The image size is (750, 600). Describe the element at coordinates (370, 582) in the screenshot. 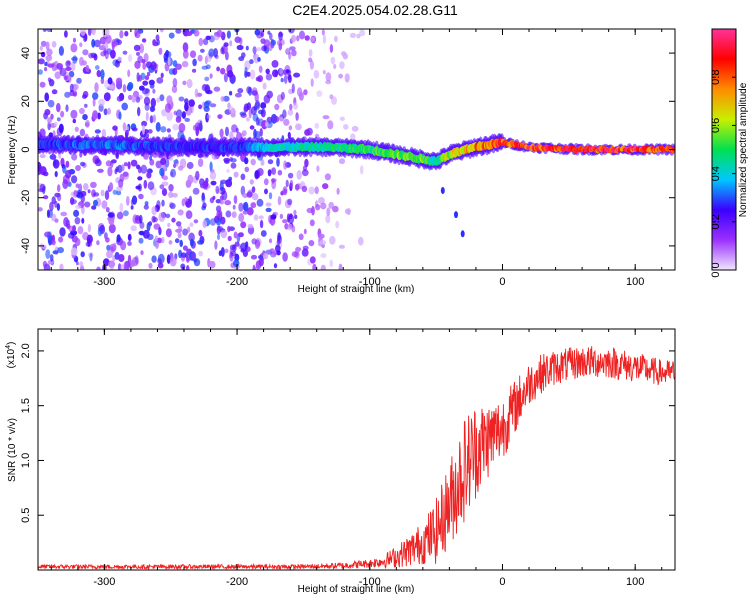

I see `snr-x-tick-label: -100` at that location.